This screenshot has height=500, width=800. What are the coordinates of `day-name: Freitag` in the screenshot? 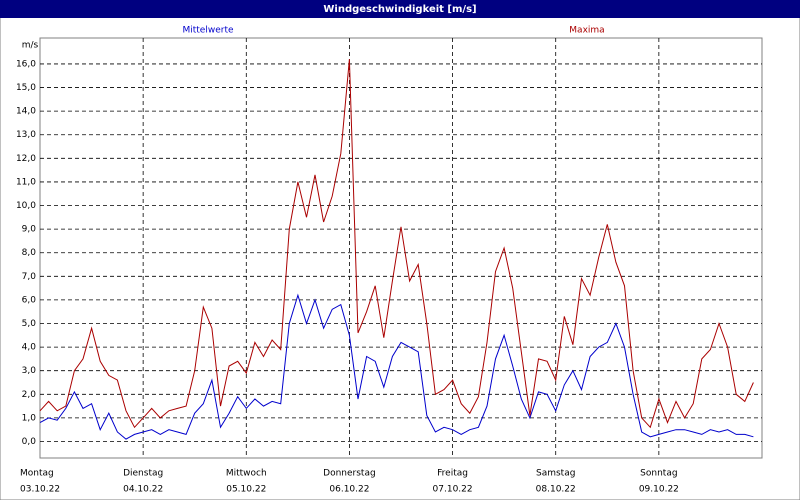 It's located at (452, 474).